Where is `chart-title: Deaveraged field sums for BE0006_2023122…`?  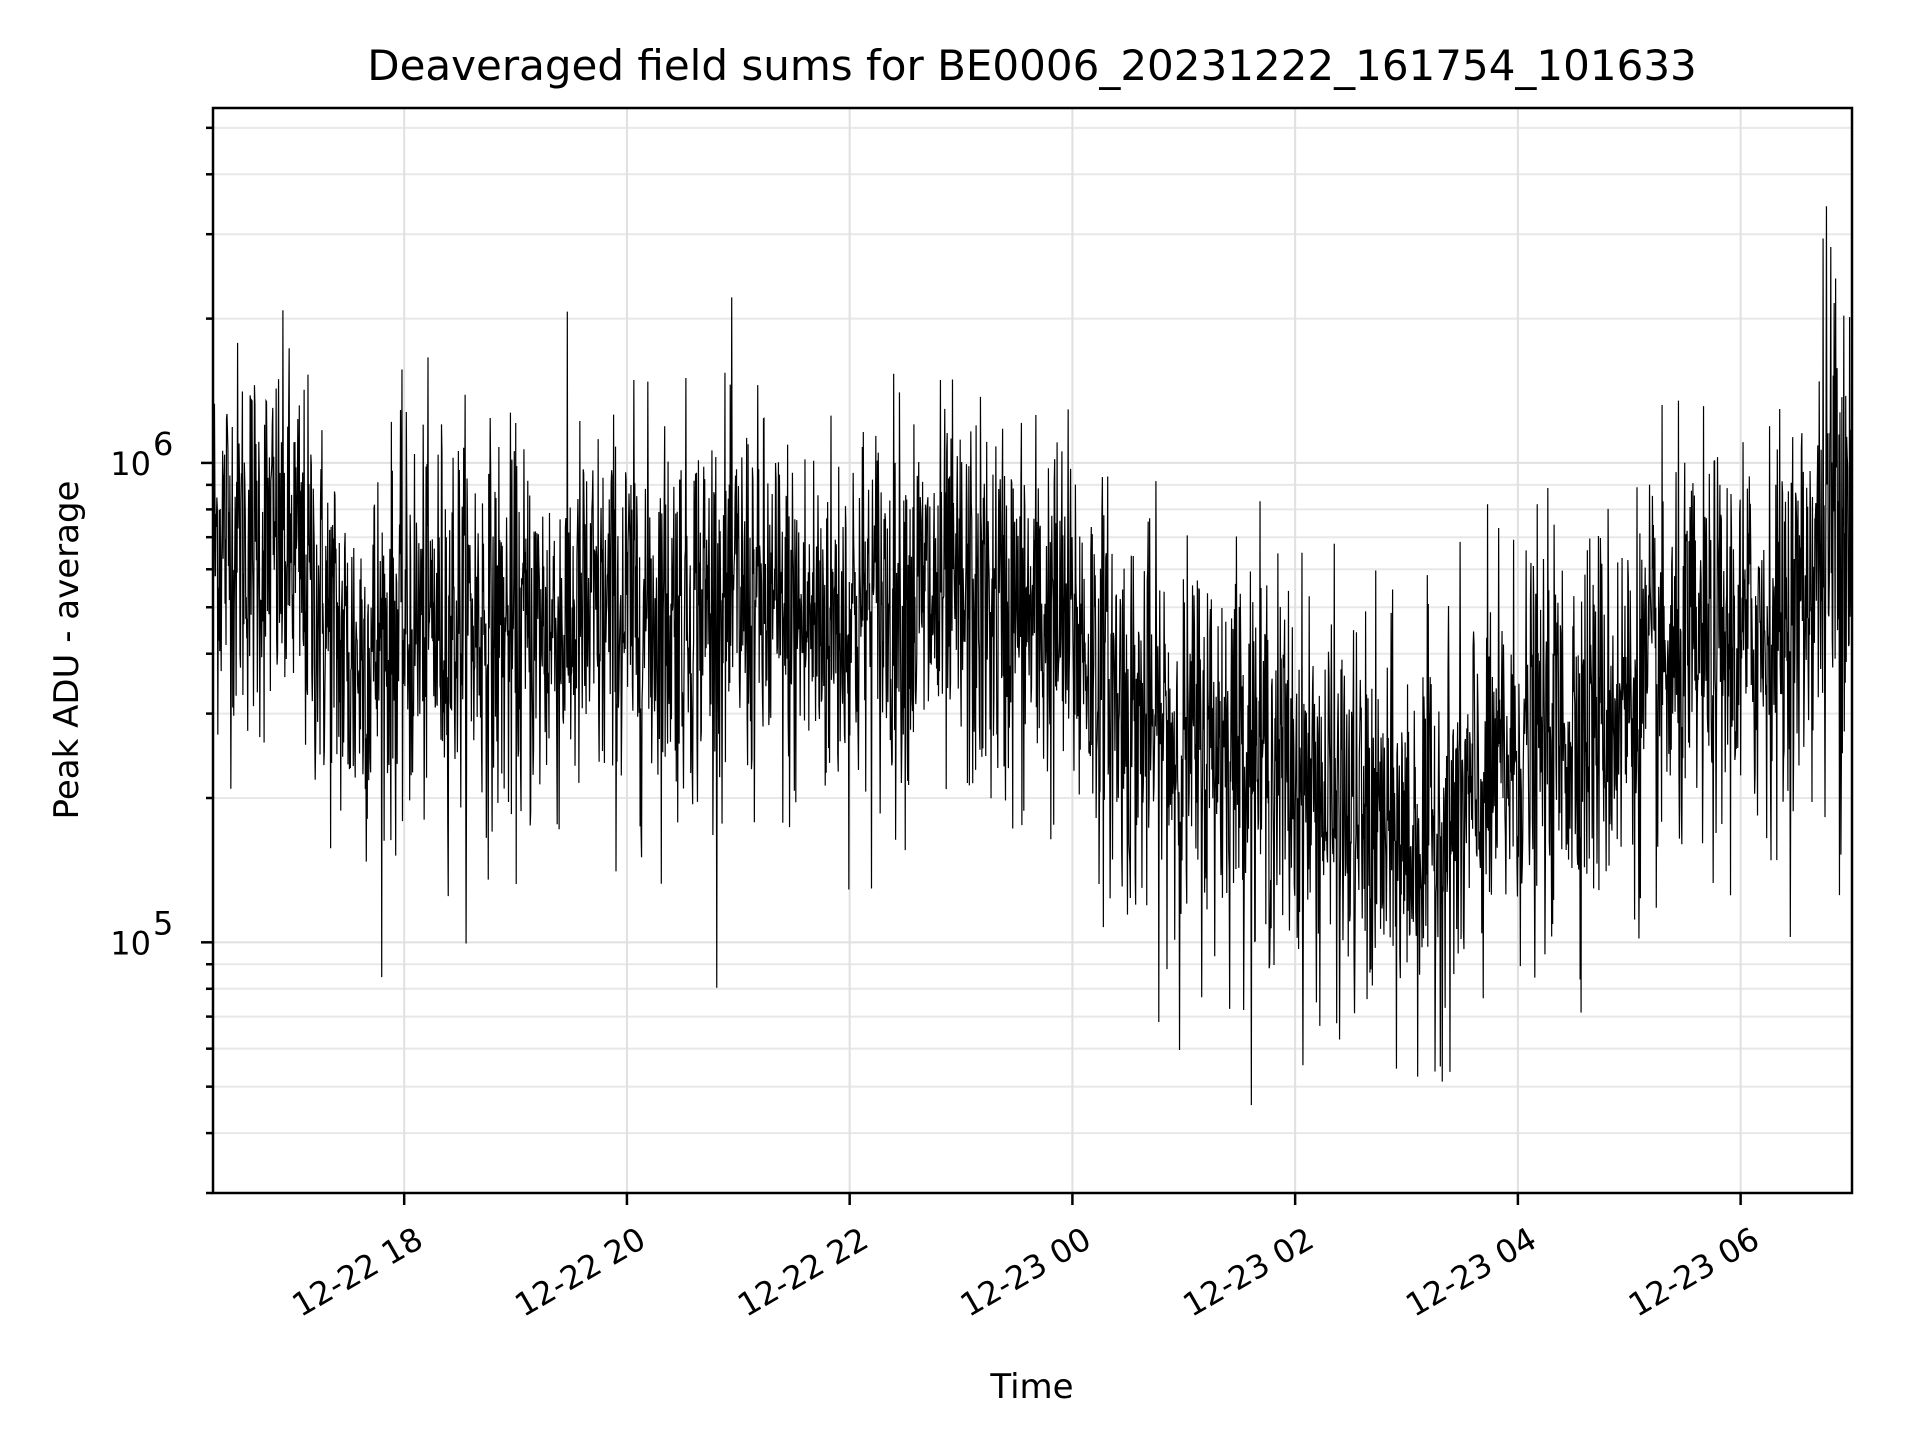
chart-title: Deaveraged field sums for BE0006_2023122… is located at coordinates (1032, 65).